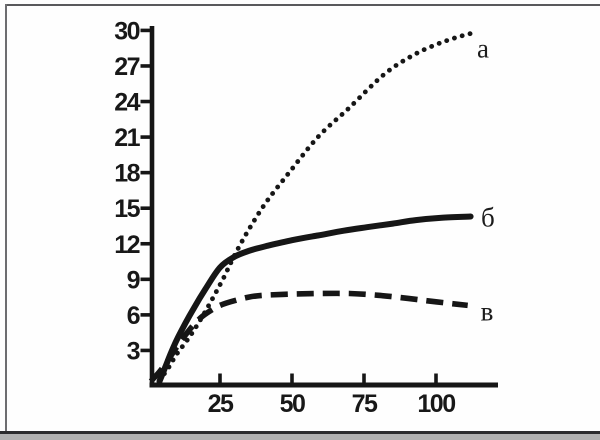  I want to click on y-tick-label: 18, so click(127, 174).